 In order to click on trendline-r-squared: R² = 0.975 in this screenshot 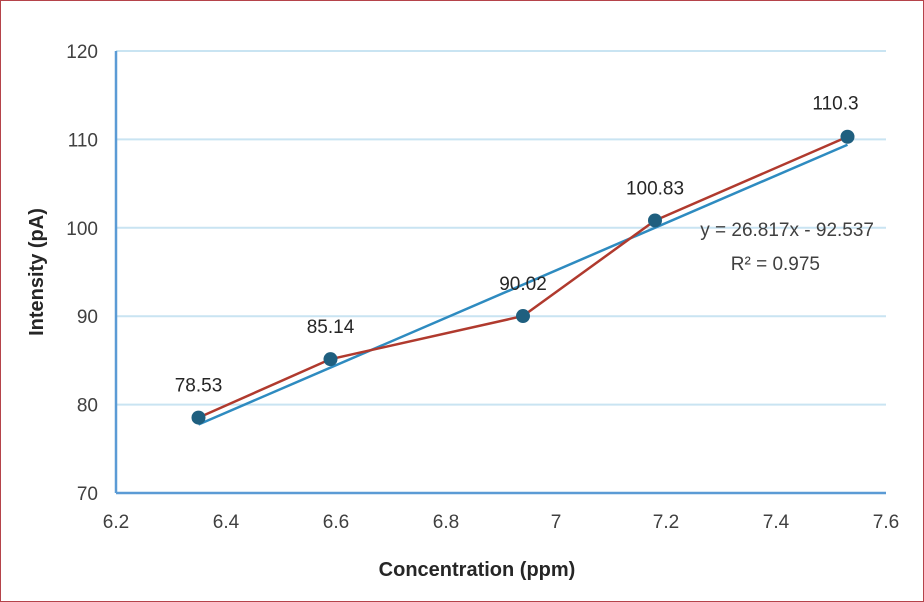, I will do `click(775, 264)`.